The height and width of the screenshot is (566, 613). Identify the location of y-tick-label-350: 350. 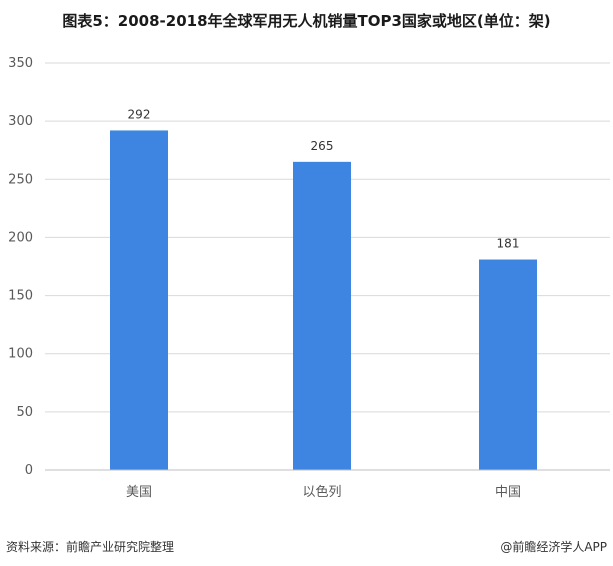
(20, 63).